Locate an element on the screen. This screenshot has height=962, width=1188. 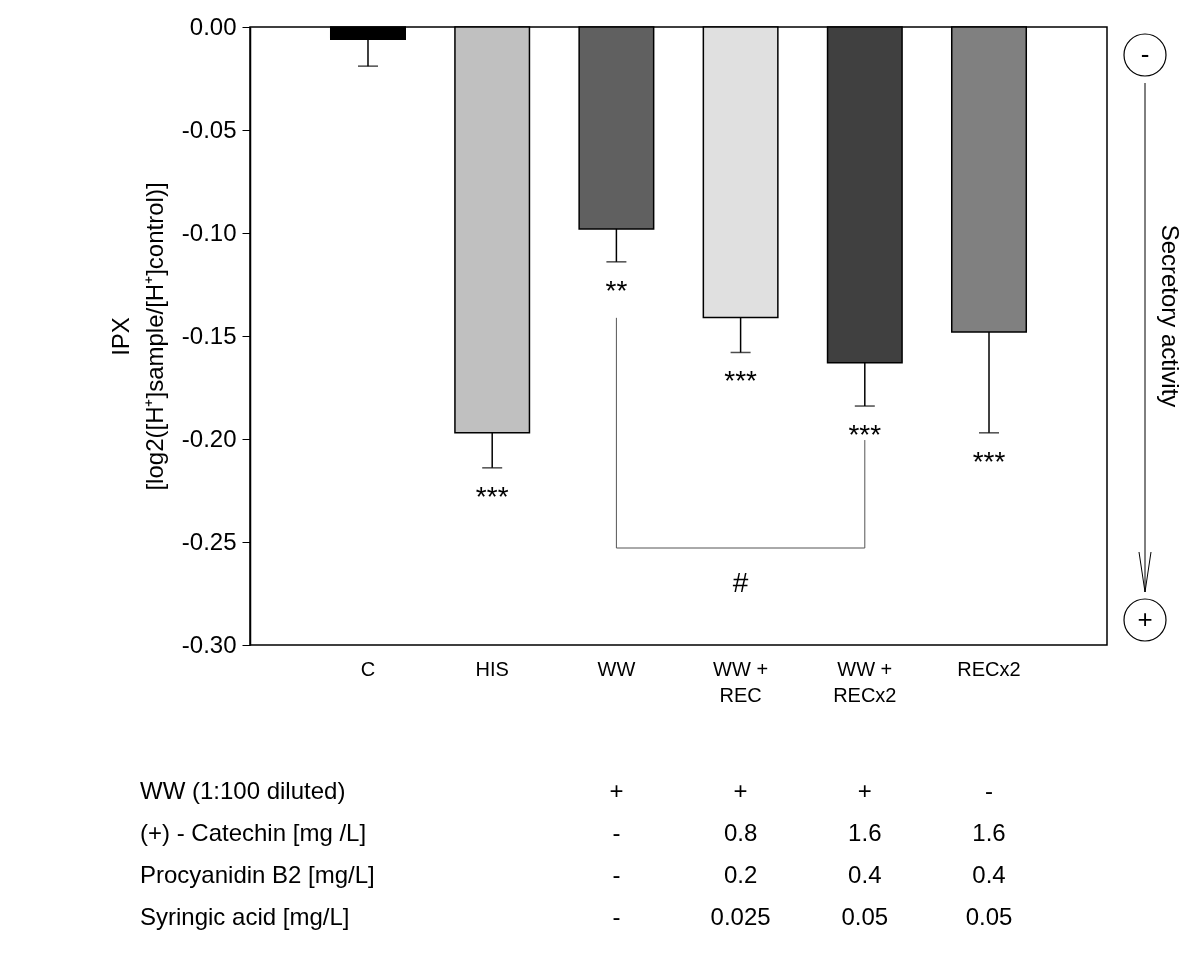
x-tick-label: RECx2 is located at coordinates (989, 668).